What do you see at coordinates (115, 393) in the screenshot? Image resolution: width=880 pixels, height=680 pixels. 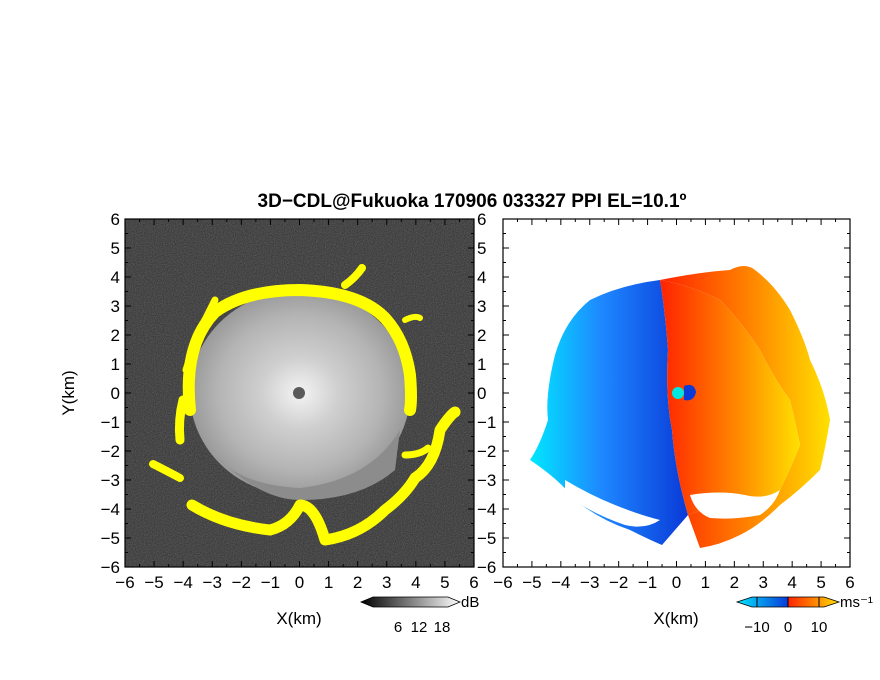 I see `snr-y-tick-label: 0` at bounding box center [115, 393].